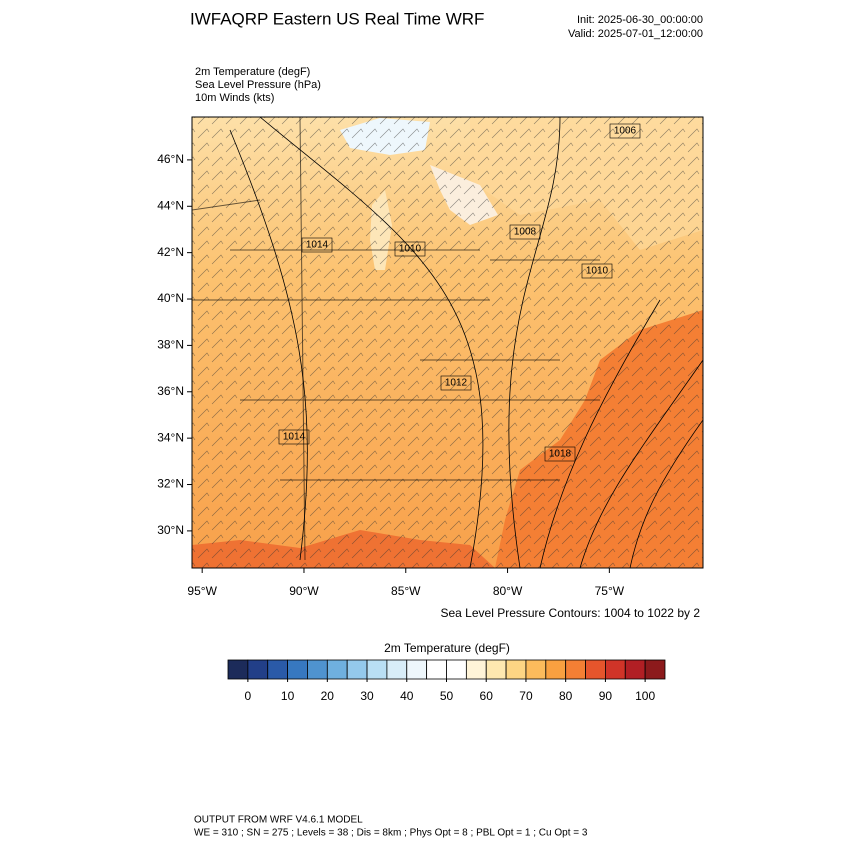  Describe the element at coordinates (566, 696) in the screenshot. I see `colorbar-tick-label: 80` at that location.